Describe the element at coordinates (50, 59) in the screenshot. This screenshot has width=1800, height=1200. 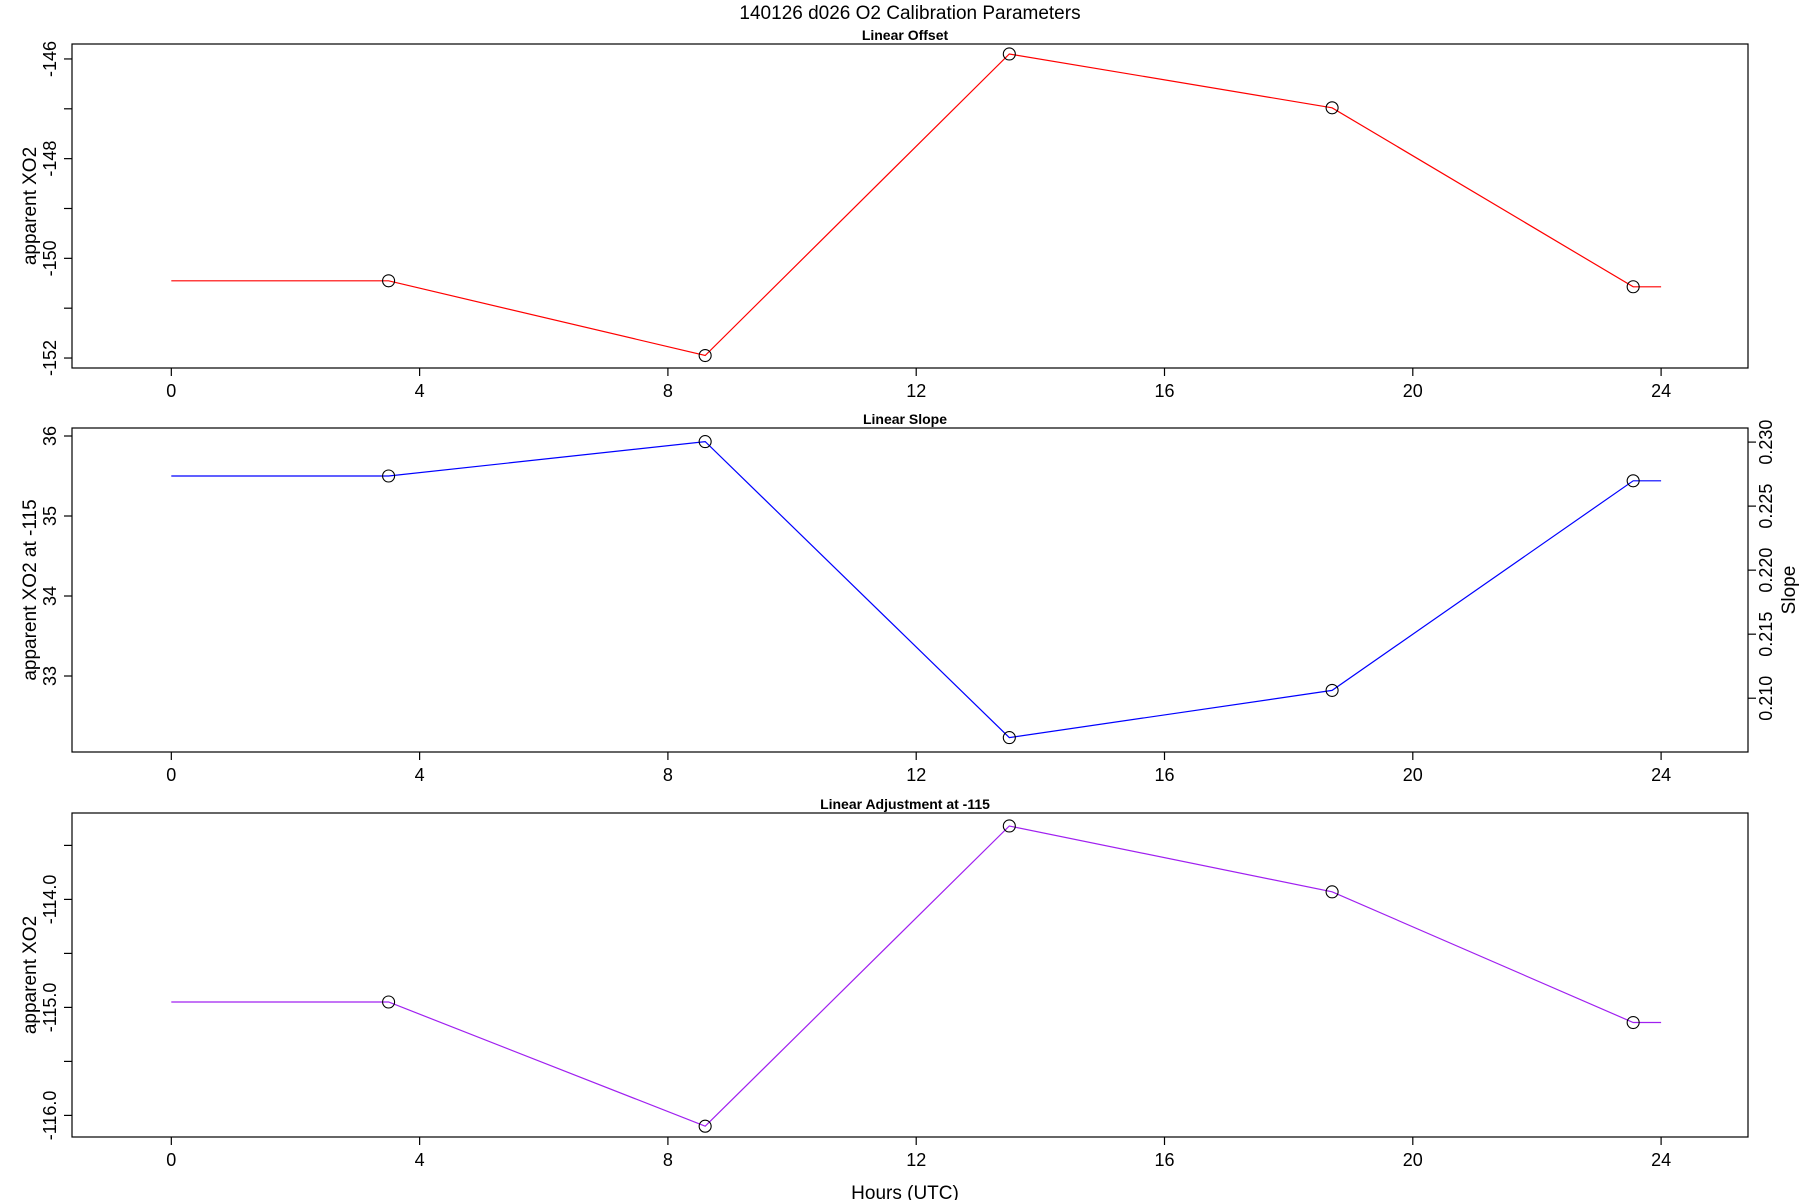
I see `y-tick-label: -146` at that location.